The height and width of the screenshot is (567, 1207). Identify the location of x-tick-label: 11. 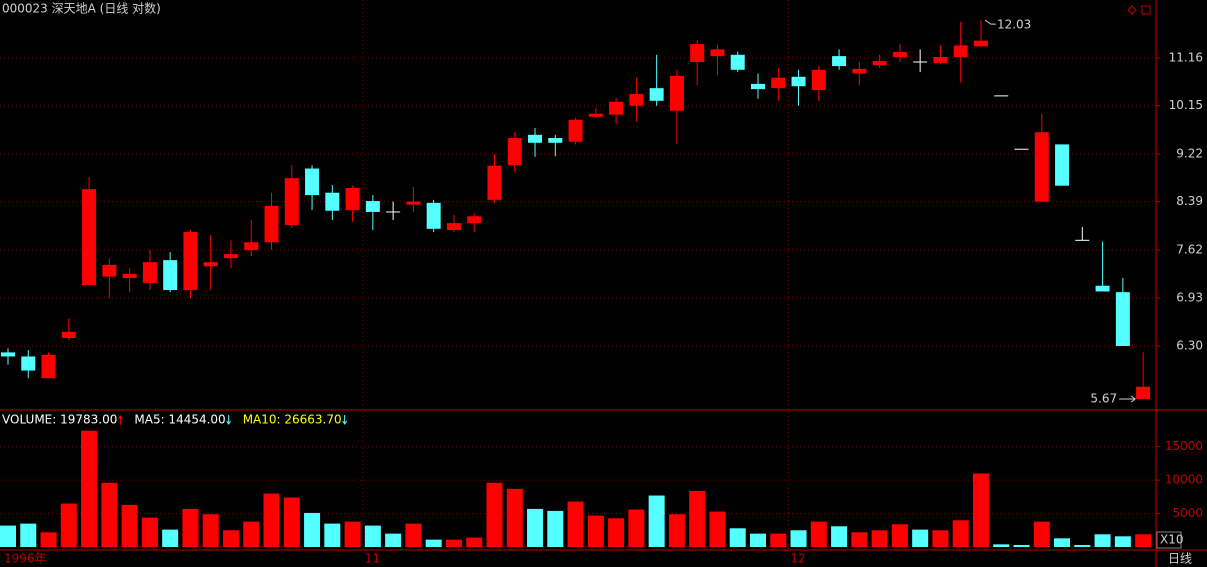
(372, 559).